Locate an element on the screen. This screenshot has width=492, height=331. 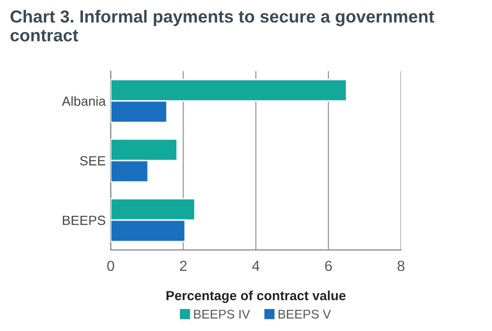
x-tick-label: 6 is located at coordinates (328, 266).